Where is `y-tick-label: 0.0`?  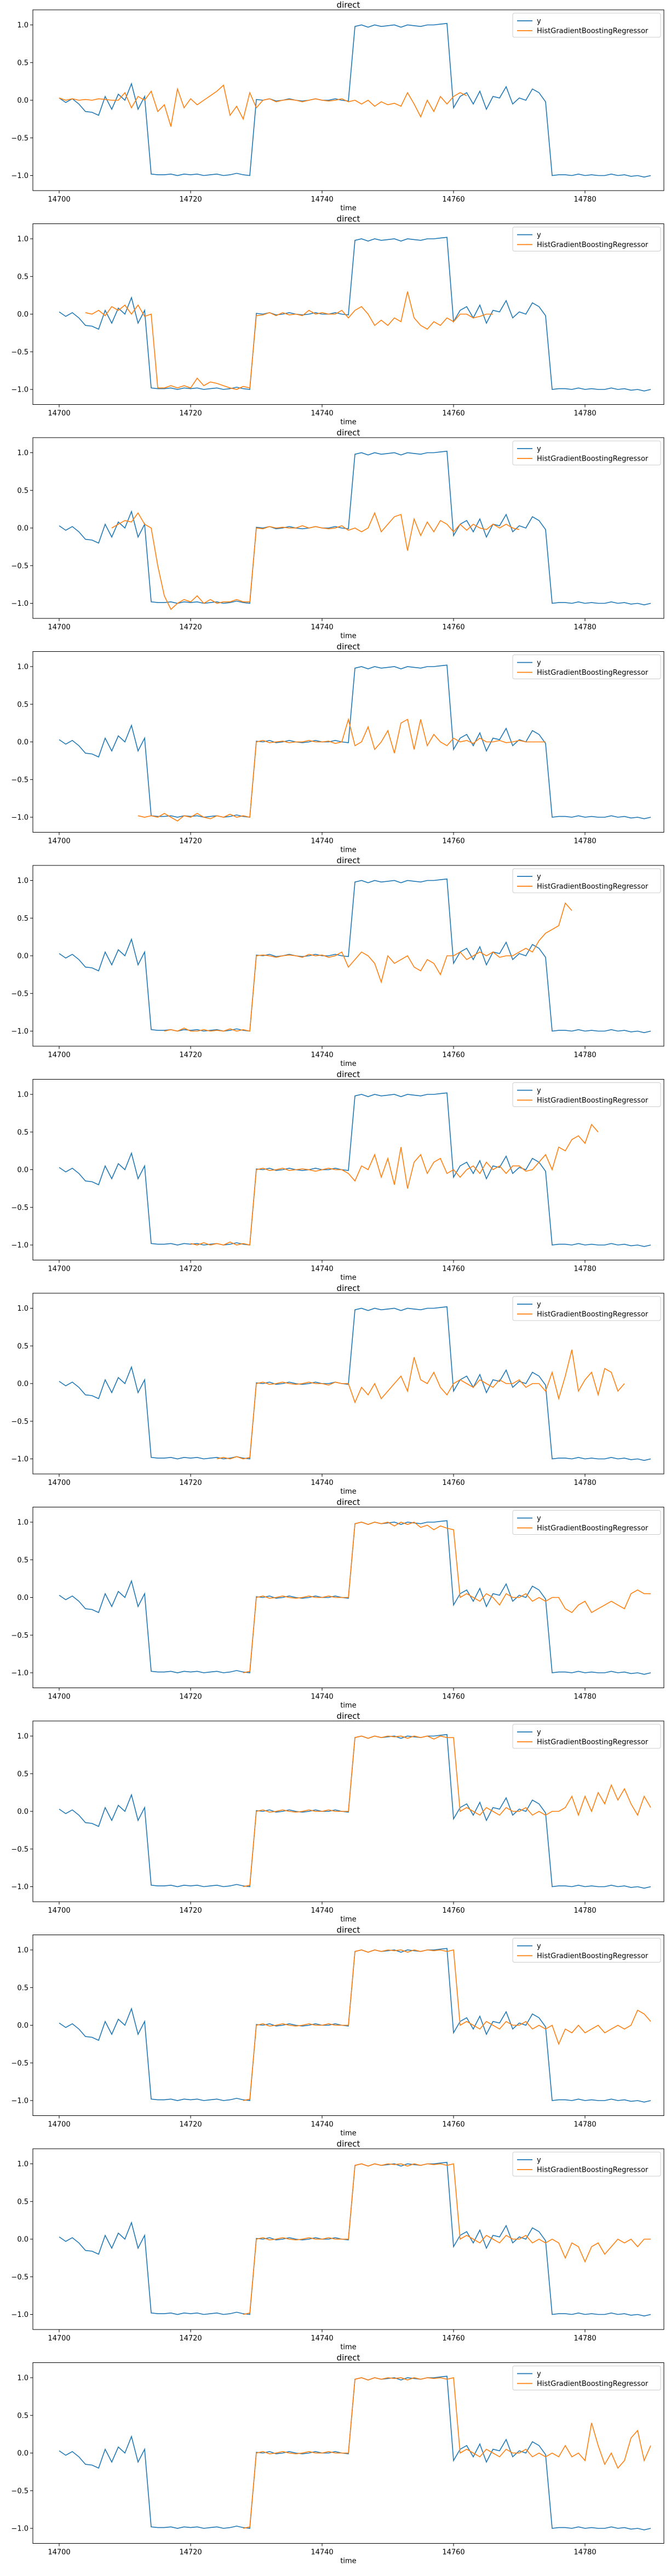 y-tick-label: 0.0 is located at coordinates (22, 1384).